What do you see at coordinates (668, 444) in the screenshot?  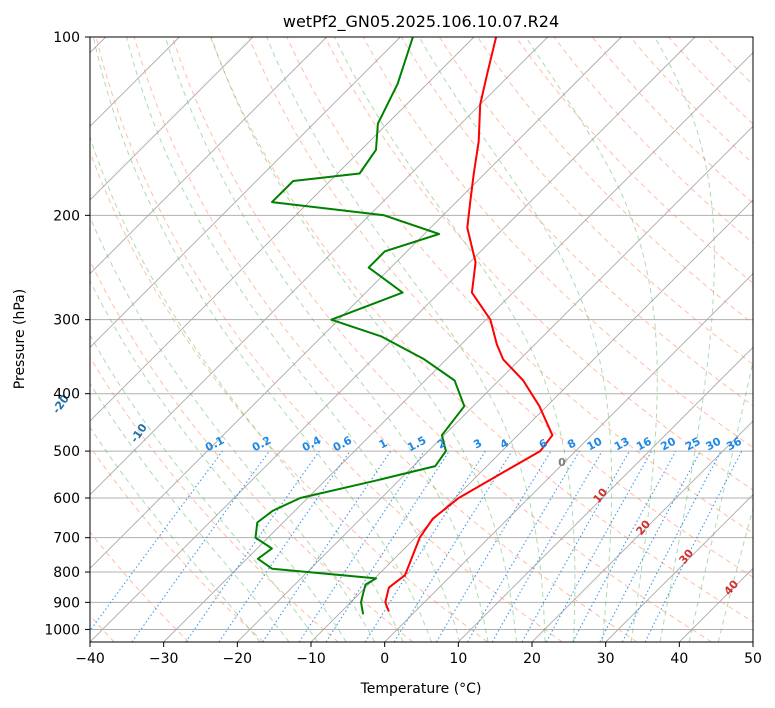 I see `mixing-ratio-label: 20` at bounding box center [668, 444].